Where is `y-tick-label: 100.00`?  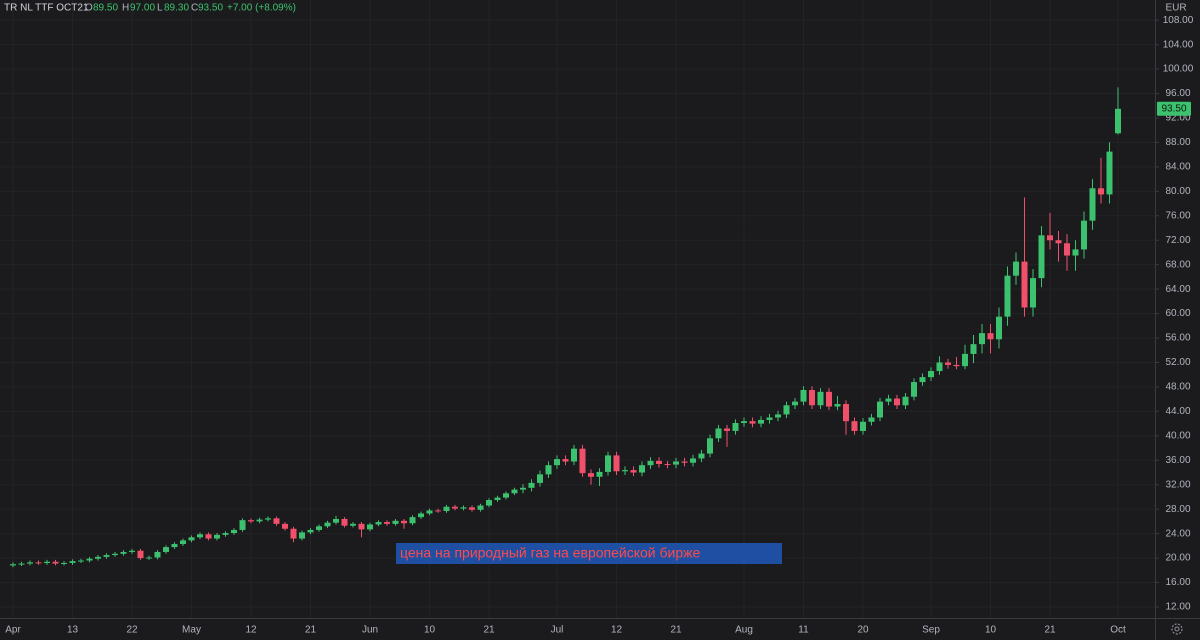
y-tick-label: 100.00 is located at coordinates (1178, 69).